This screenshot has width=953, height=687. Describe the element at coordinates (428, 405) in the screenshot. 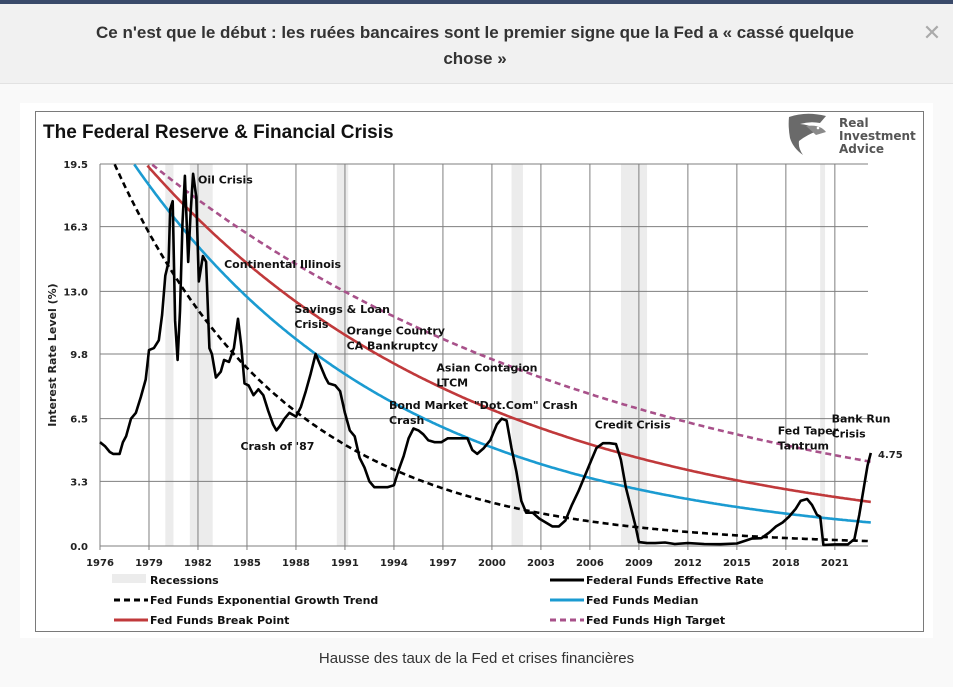

I see `crisis-annotation: Bond Market` at that location.